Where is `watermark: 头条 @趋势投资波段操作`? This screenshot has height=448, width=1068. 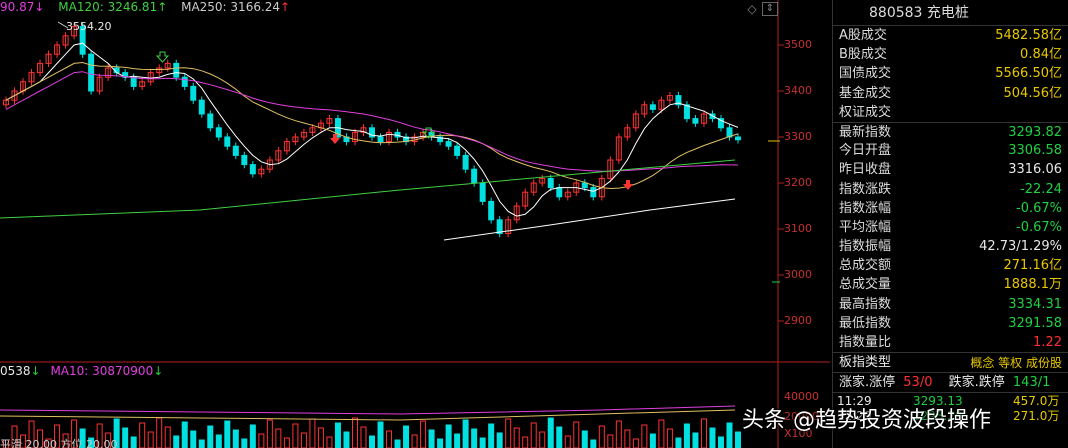 watermark: 头条 @趋势投资波段操作 is located at coordinates (866, 420).